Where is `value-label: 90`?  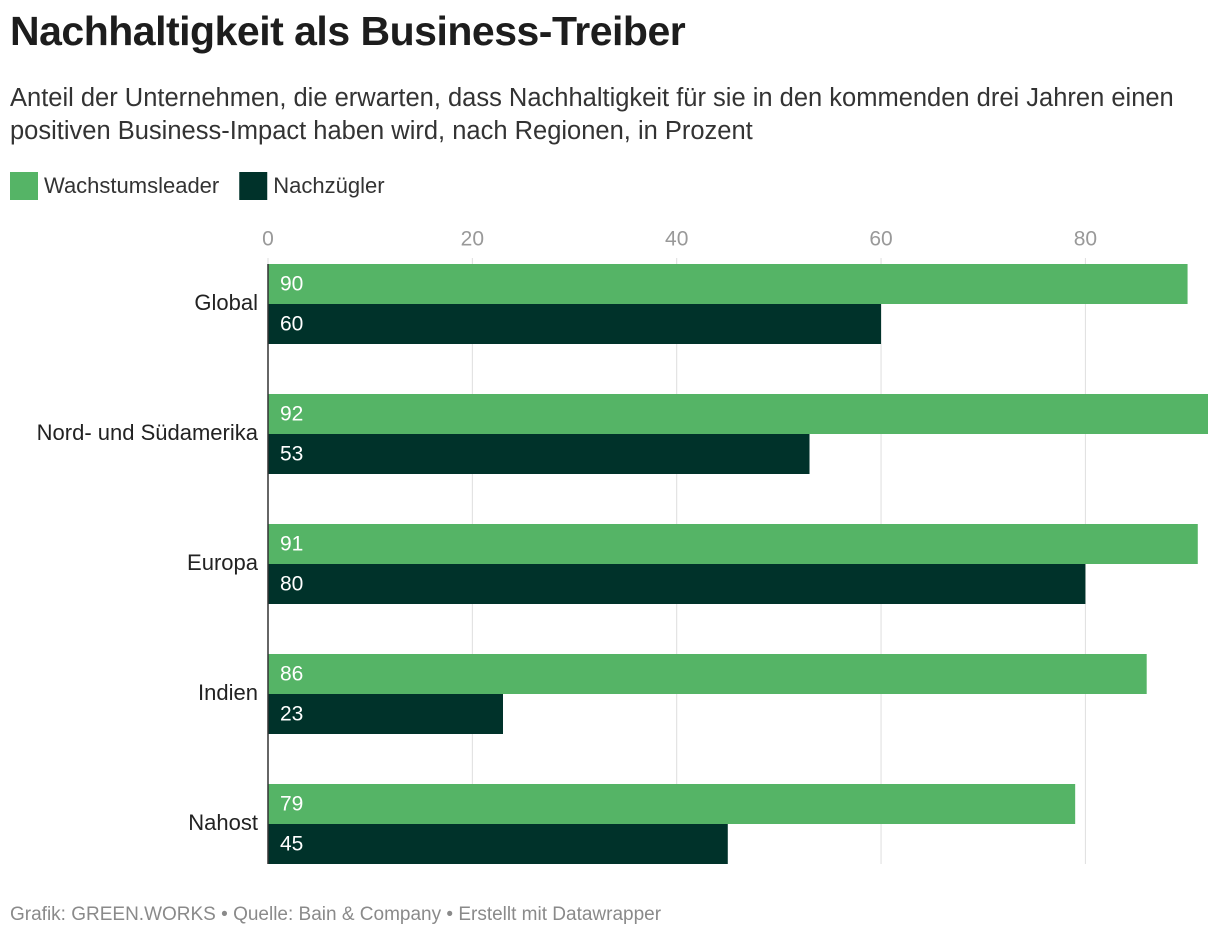 value-label: 90 is located at coordinates (291, 284).